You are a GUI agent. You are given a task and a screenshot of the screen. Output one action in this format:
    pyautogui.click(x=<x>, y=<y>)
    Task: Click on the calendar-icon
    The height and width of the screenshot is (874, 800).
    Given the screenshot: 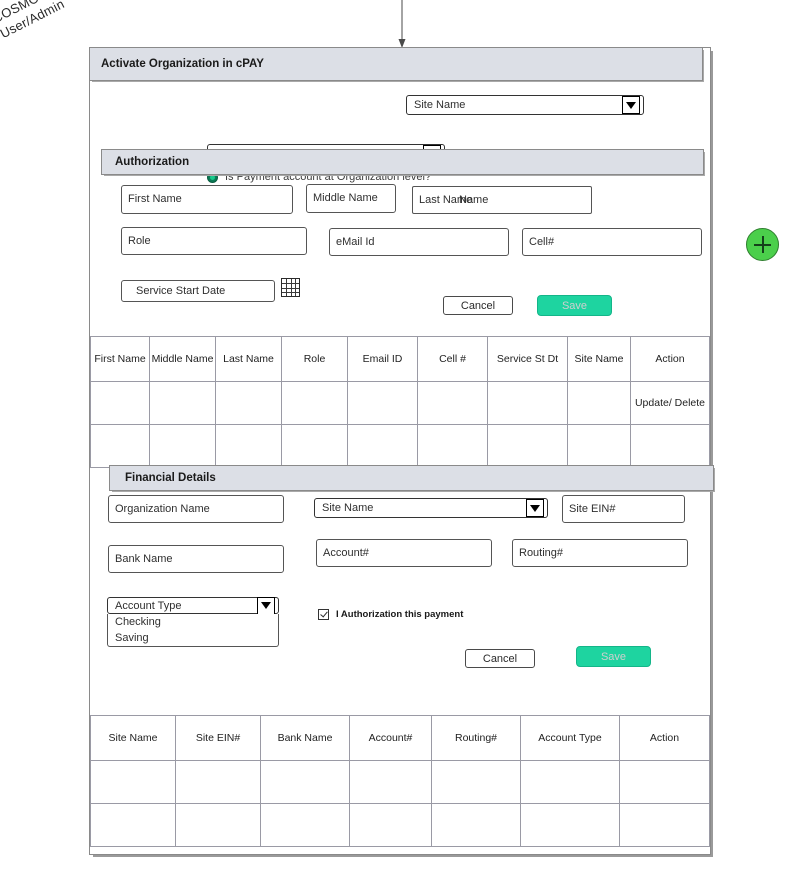 What is the action you would take?
    pyautogui.click(x=290, y=287)
    